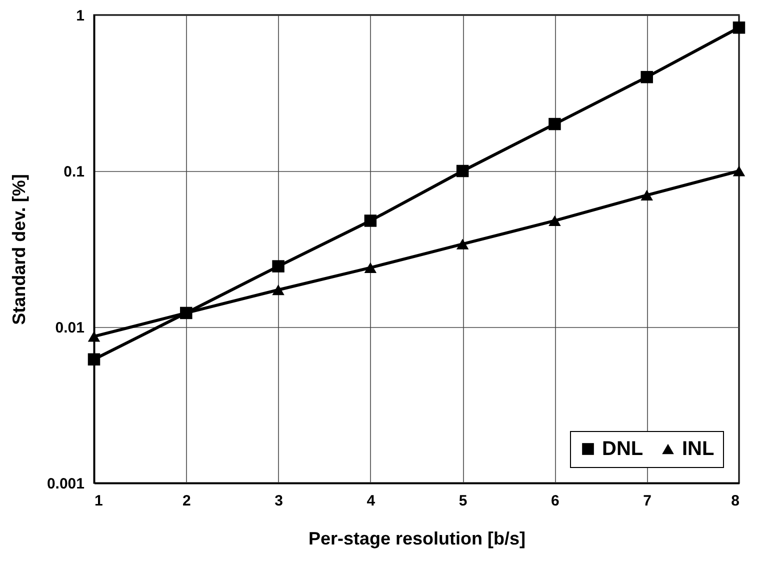 Image resolution: width=774 pixels, height=566 pixels. What do you see at coordinates (417, 538) in the screenshot?
I see `x-axis-title: Per-stage resolution [b/s]` at bounding box center [417, 538].